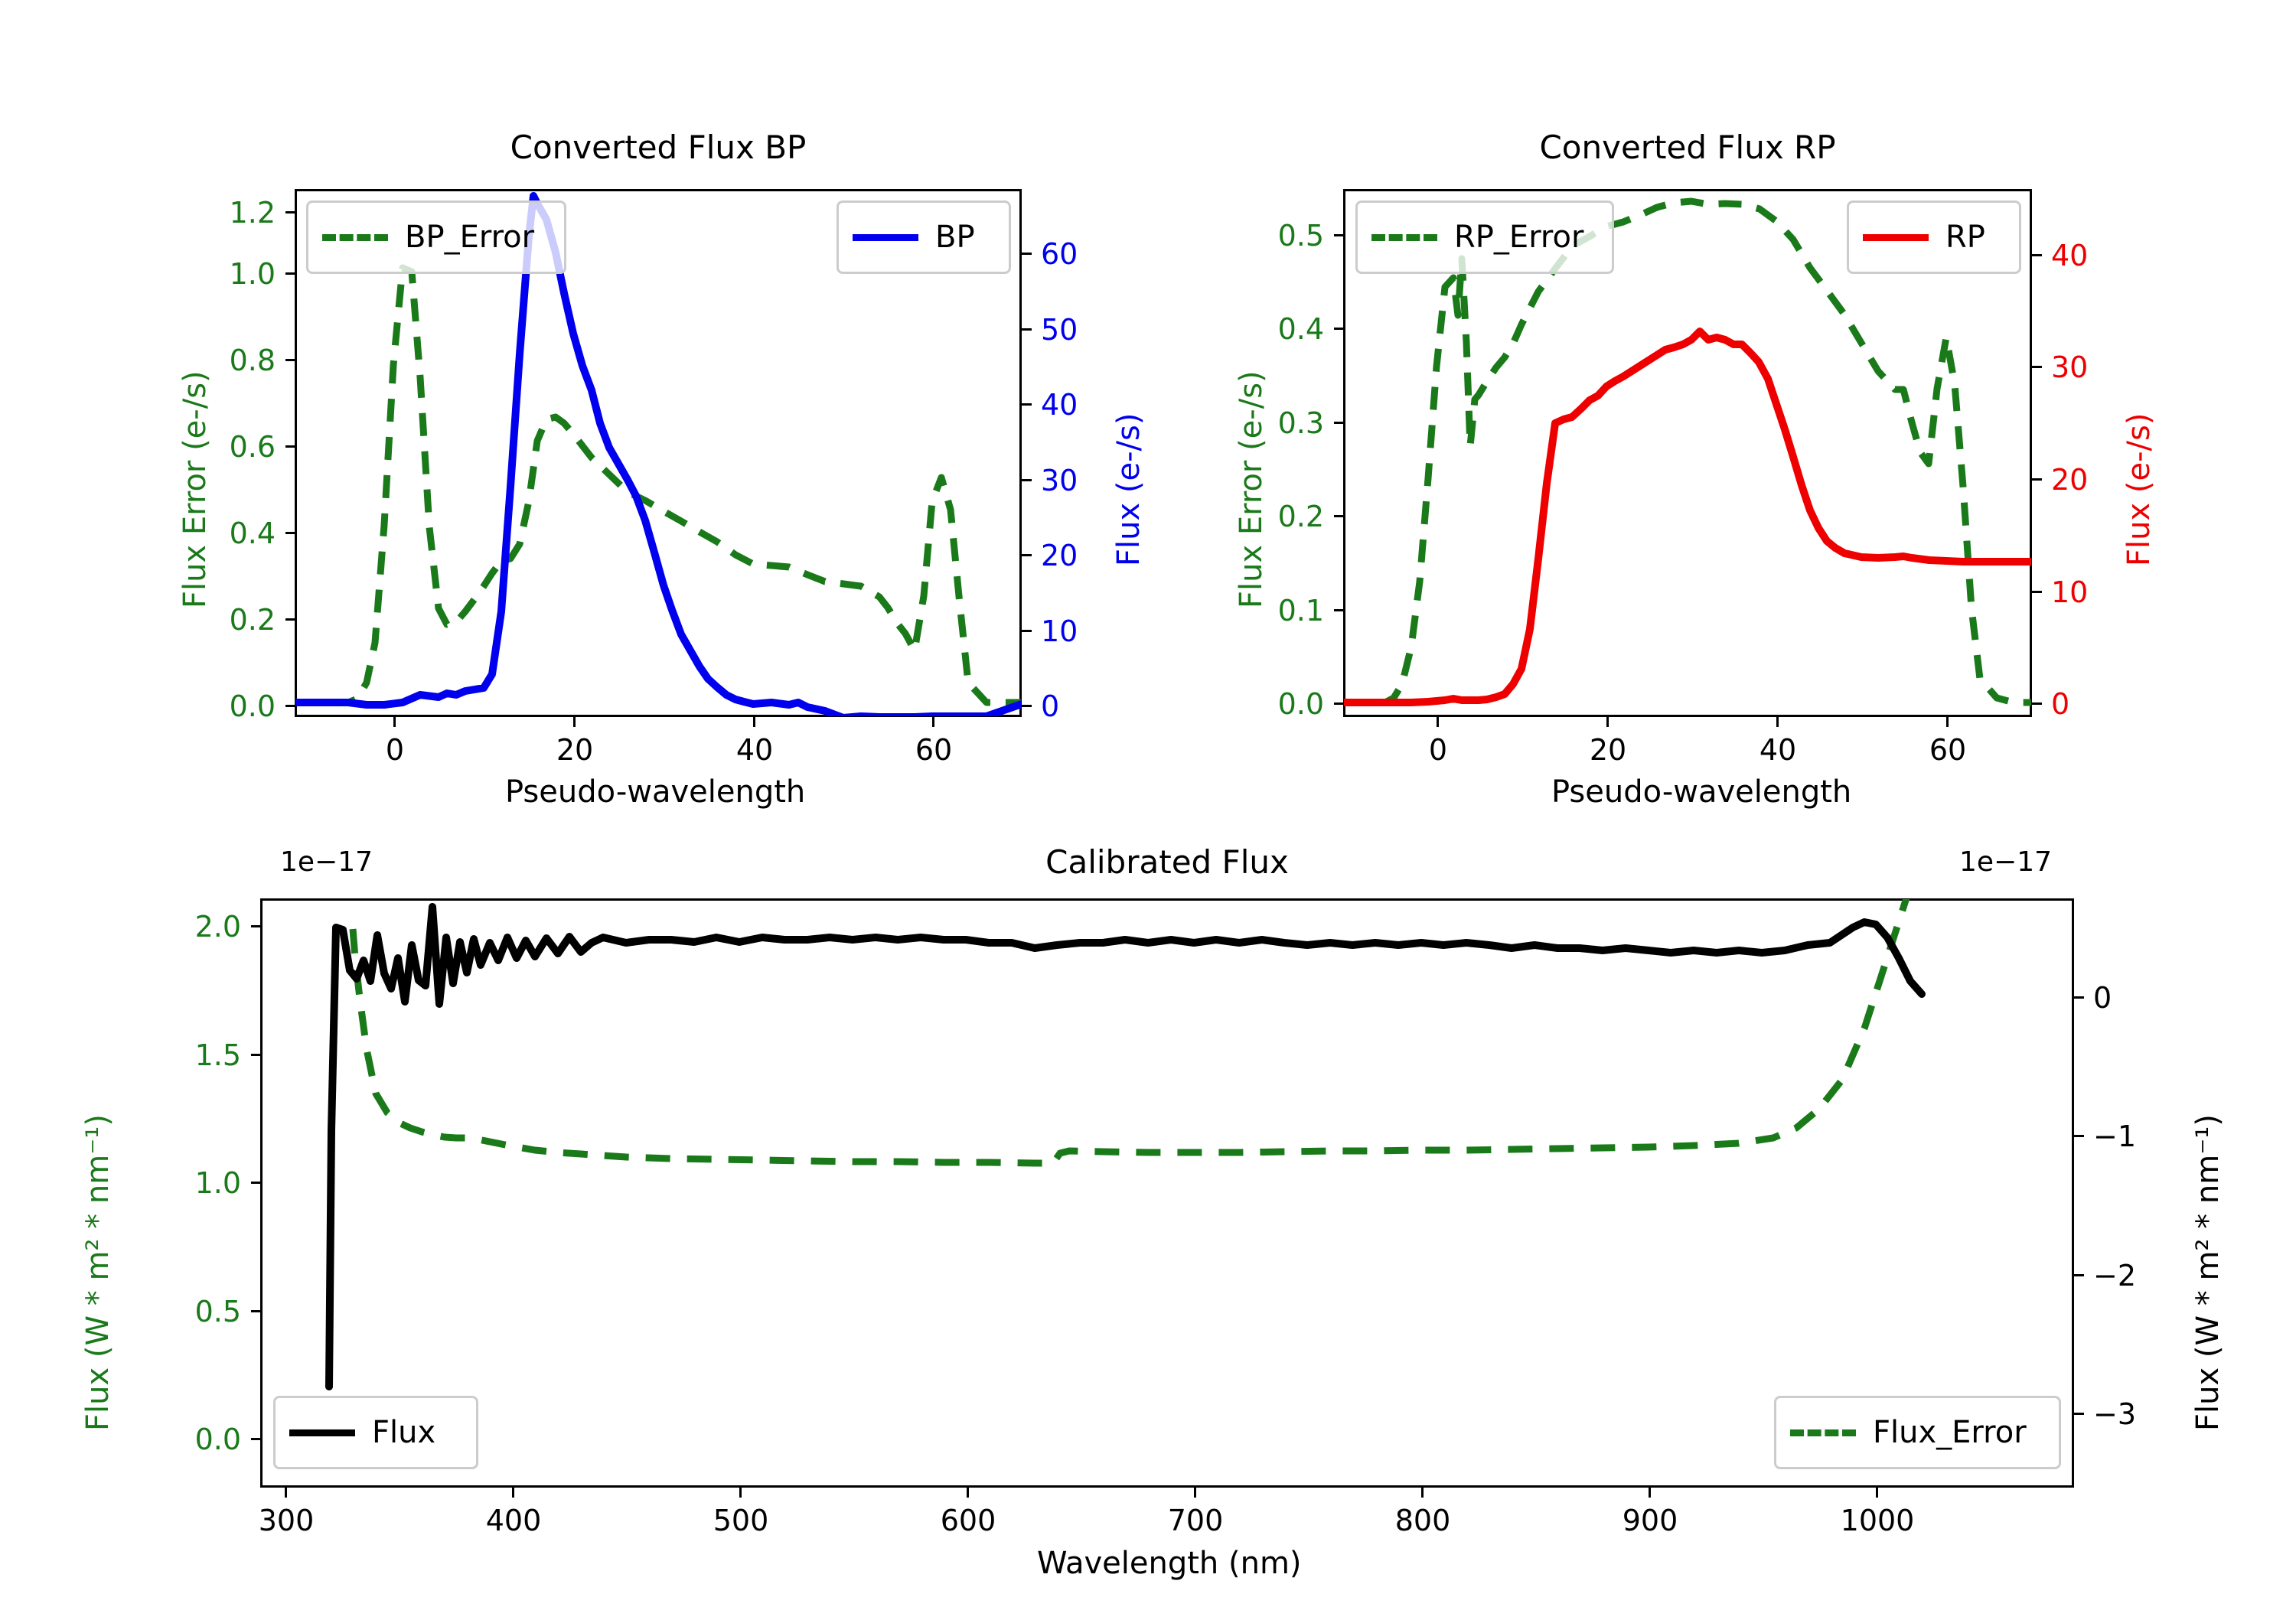 This screenshot has width=2296, height=1607. Describe the element at coordinates (1934, 237) in the screenshot. I see `rp-legend-flux: RP` at that location.